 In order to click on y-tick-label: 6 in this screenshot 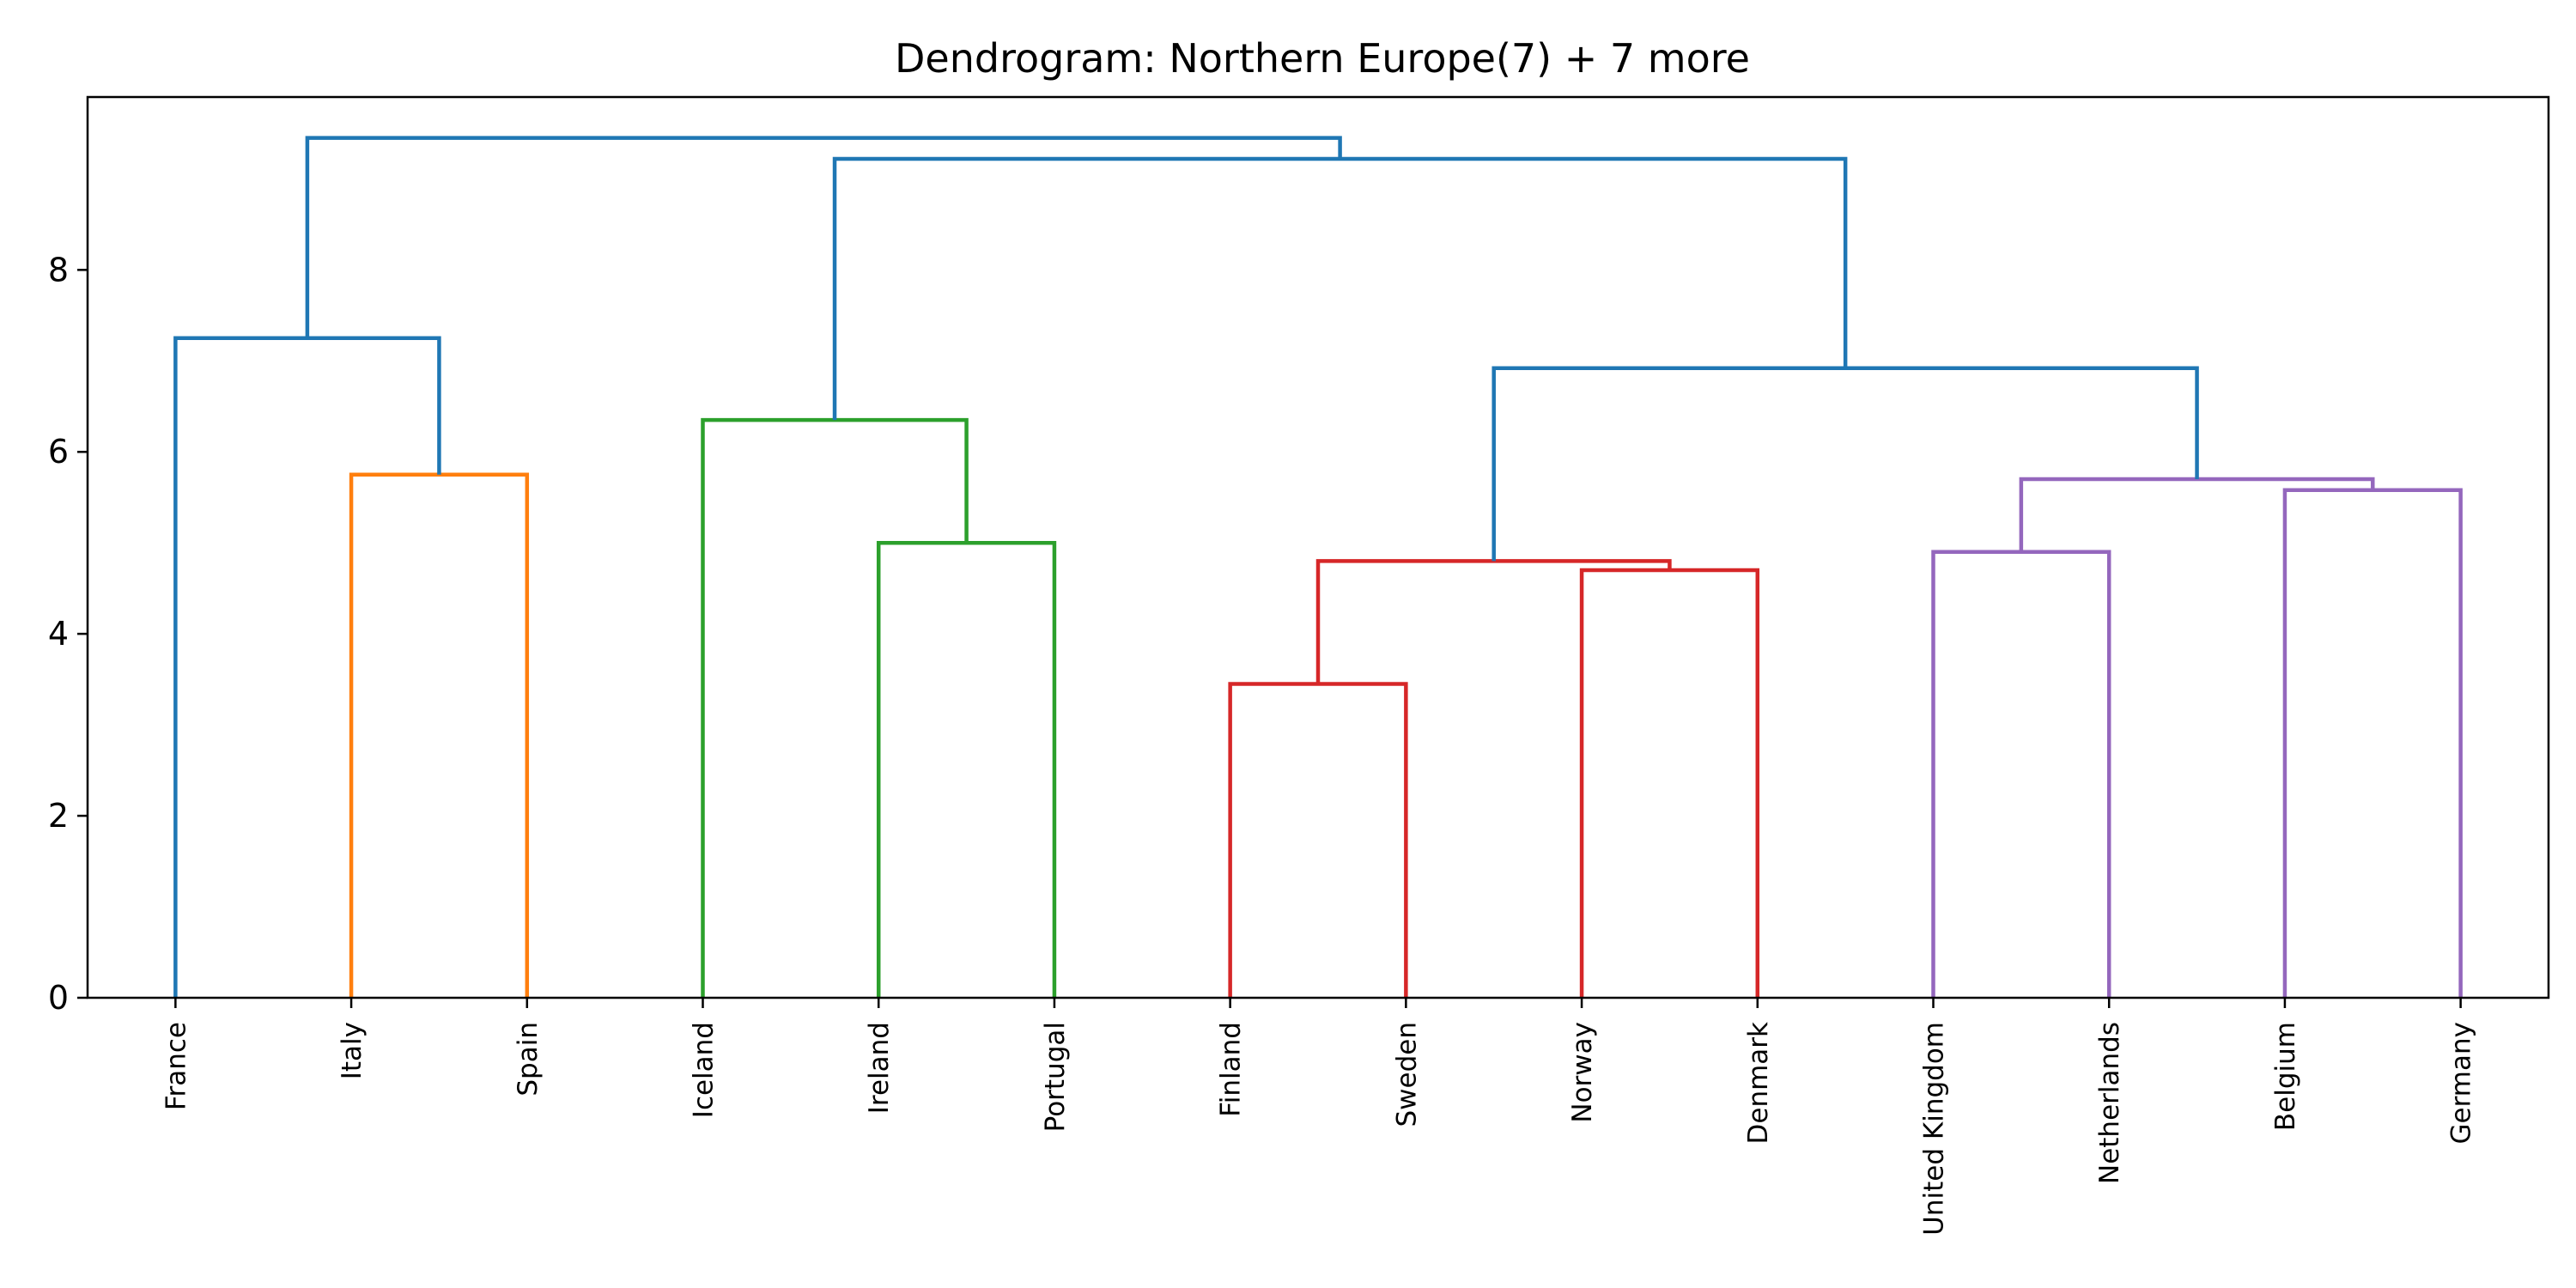, I will do `click(59, 452)`.